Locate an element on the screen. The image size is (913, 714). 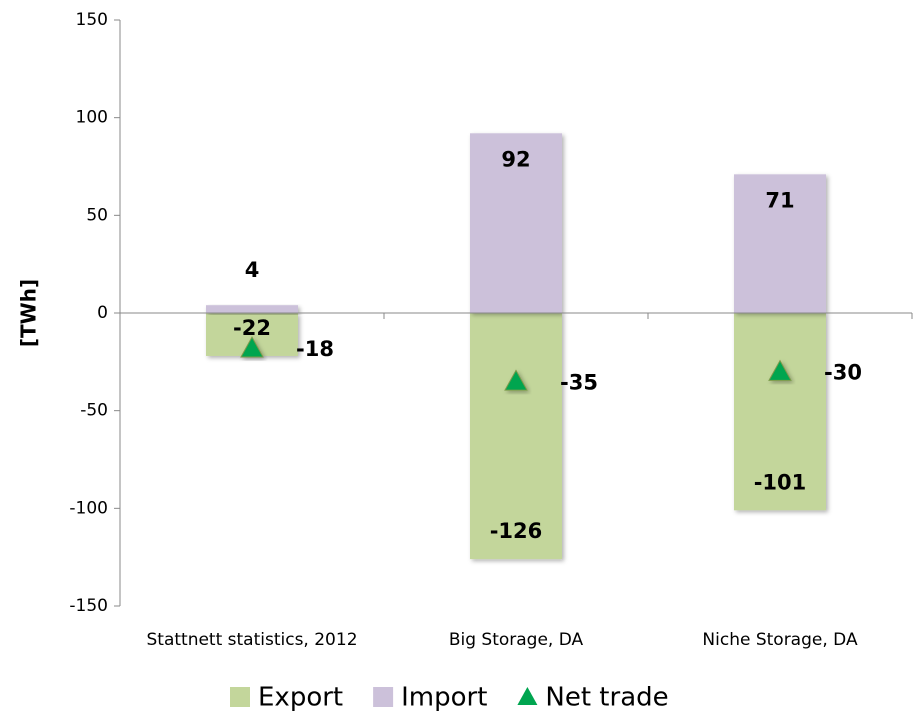
x-tick-label: Big Storage, DA is located at coordinates (516, 640).